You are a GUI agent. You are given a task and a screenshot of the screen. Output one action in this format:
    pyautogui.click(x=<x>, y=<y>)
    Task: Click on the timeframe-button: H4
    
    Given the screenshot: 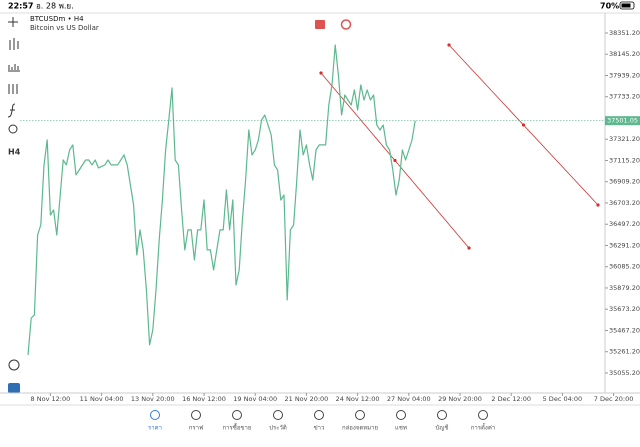 What is the action you would take?
    pyautogui.click(x=14, y=152)
    